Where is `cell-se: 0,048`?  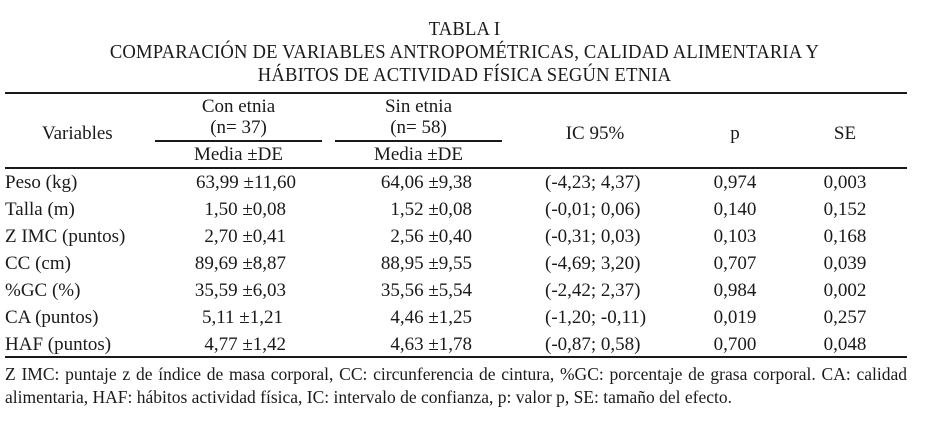
cell-se: 0,048 is located at coordinates (845, 344).